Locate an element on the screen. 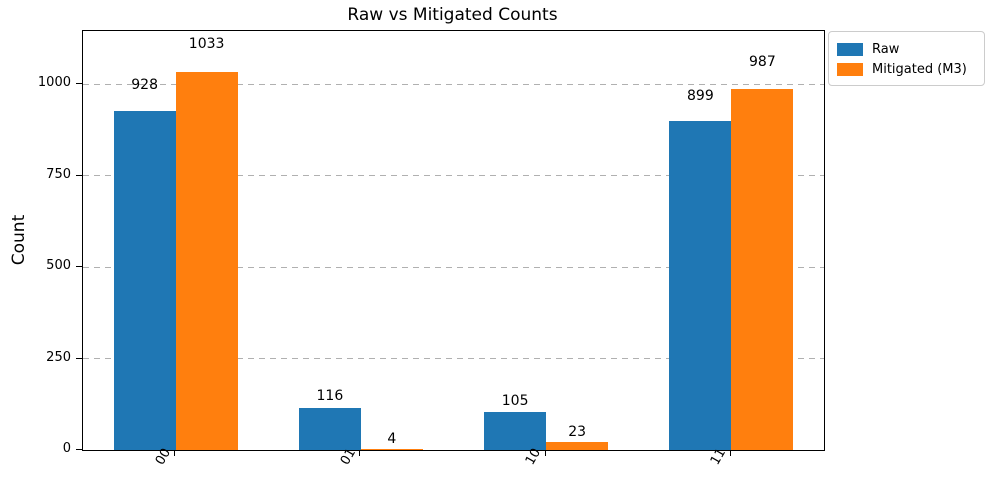 Image resolution: width=989 pixels, height=490 pixels. x-tick-label: 01 is located at coordinates (348, 456).